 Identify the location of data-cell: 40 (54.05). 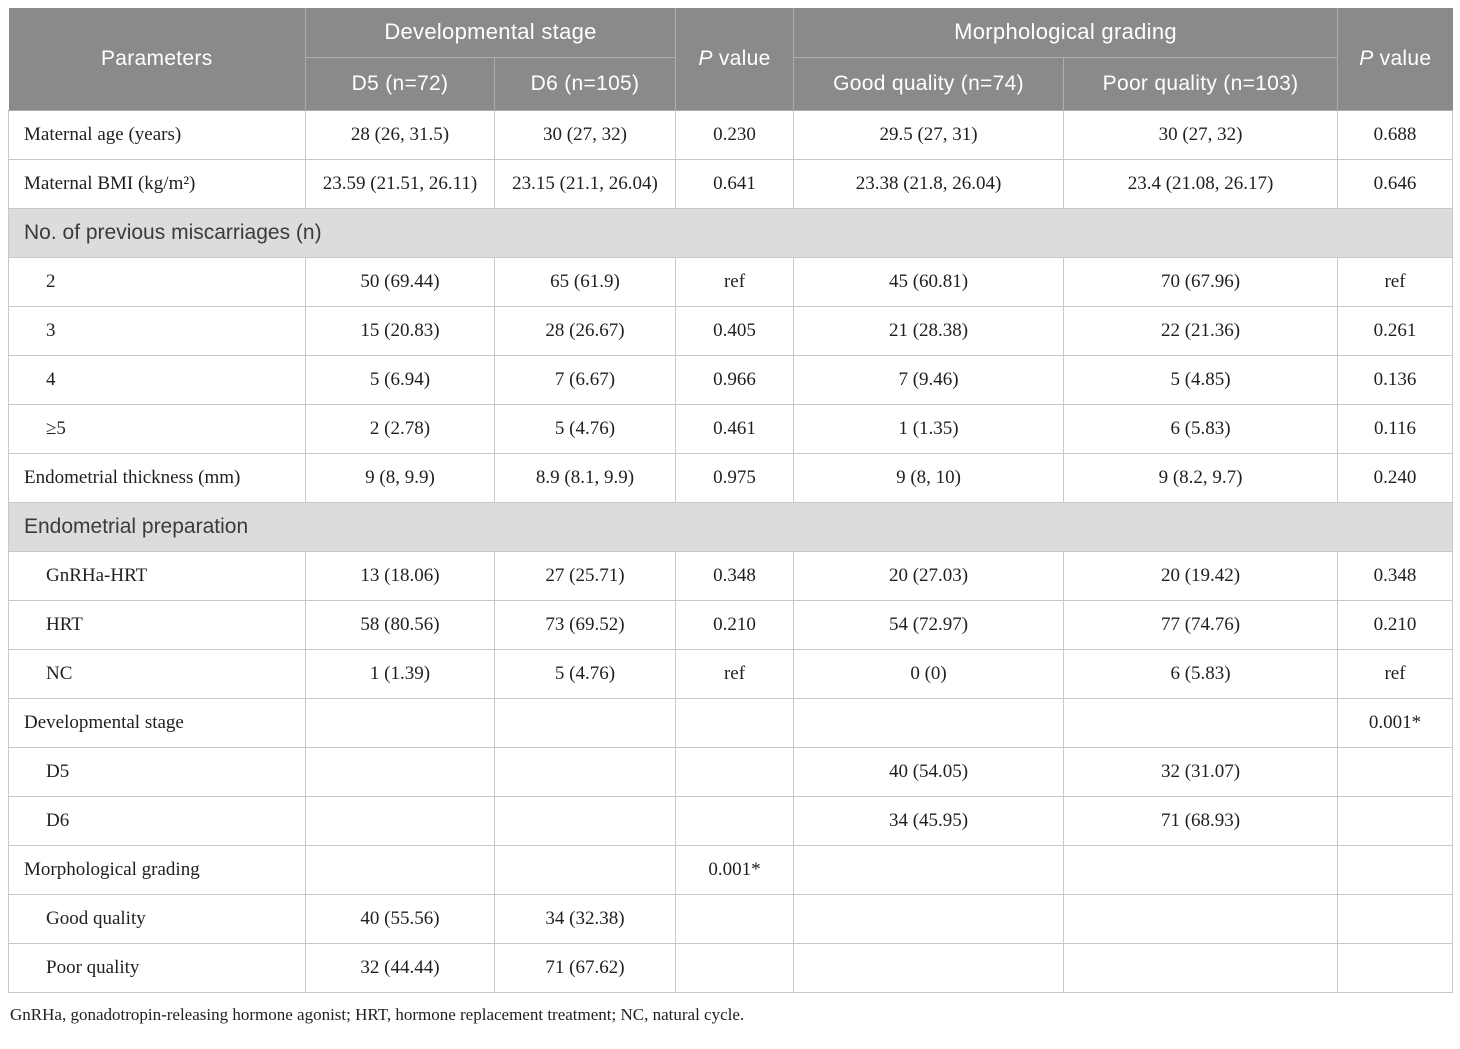
(929, 771).